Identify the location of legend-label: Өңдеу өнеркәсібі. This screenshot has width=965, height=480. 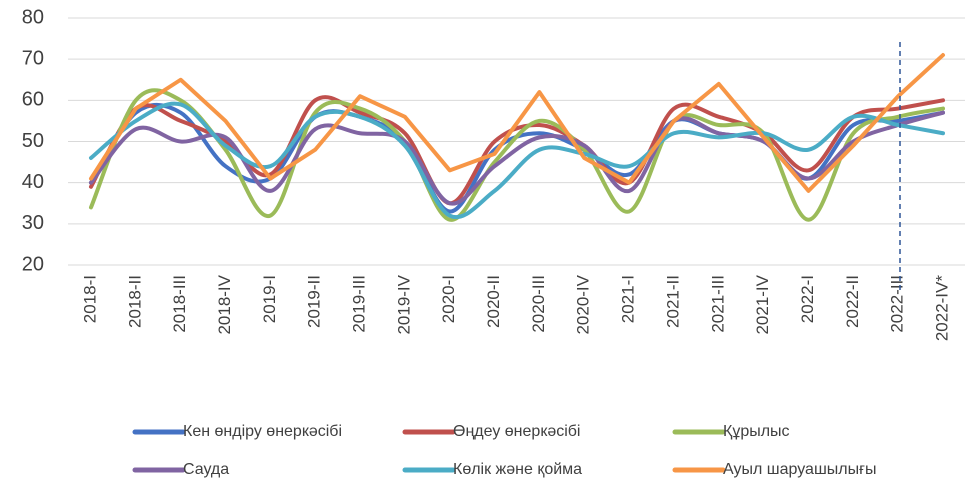
(516, 431).